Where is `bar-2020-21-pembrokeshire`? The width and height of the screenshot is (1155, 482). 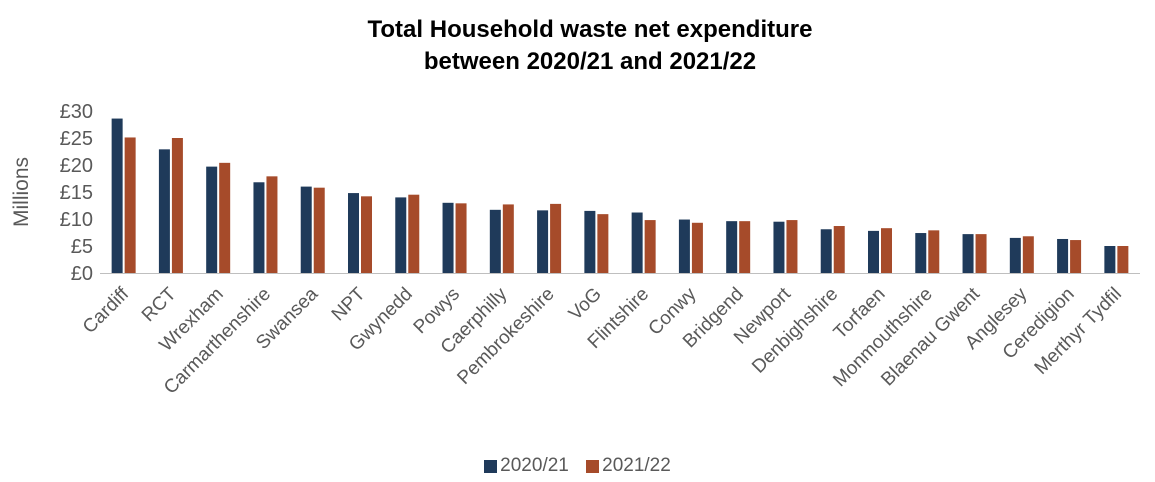 bar-2020-21-pembrokeshire is located at coordinates (543, 241).